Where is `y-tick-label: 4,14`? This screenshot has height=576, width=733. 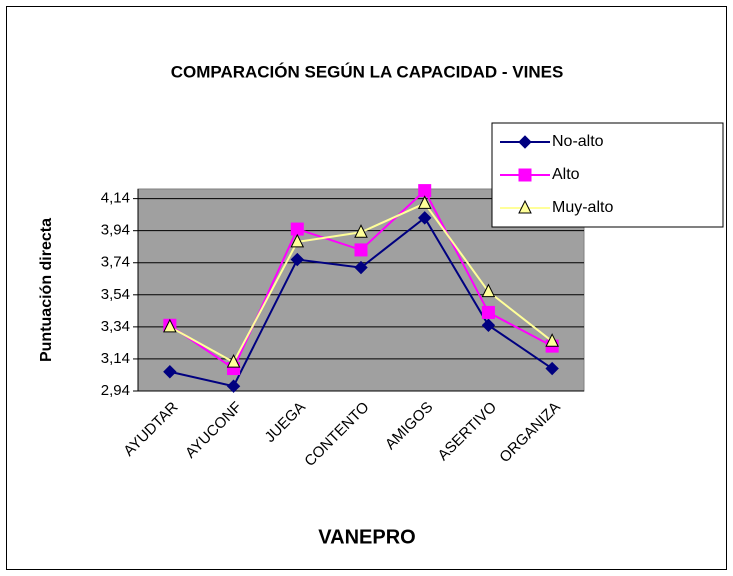 y-tick-label: 4,14 is located at coordinates (115, 198).